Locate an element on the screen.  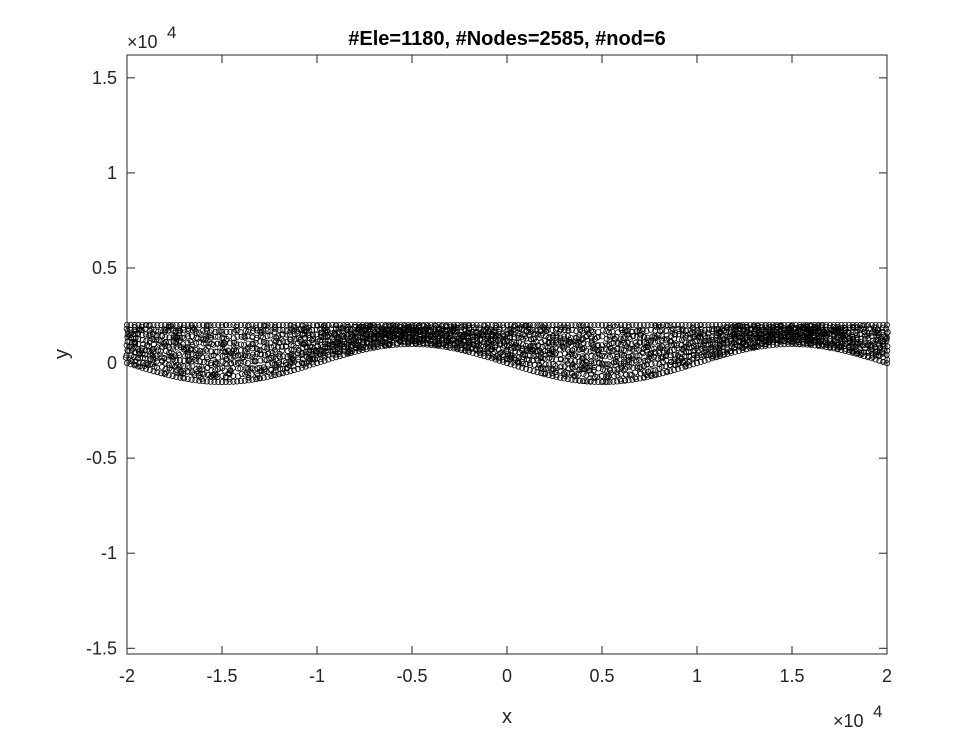
x-exponent-label: ×10 4 is located at coordinates (857, 716).